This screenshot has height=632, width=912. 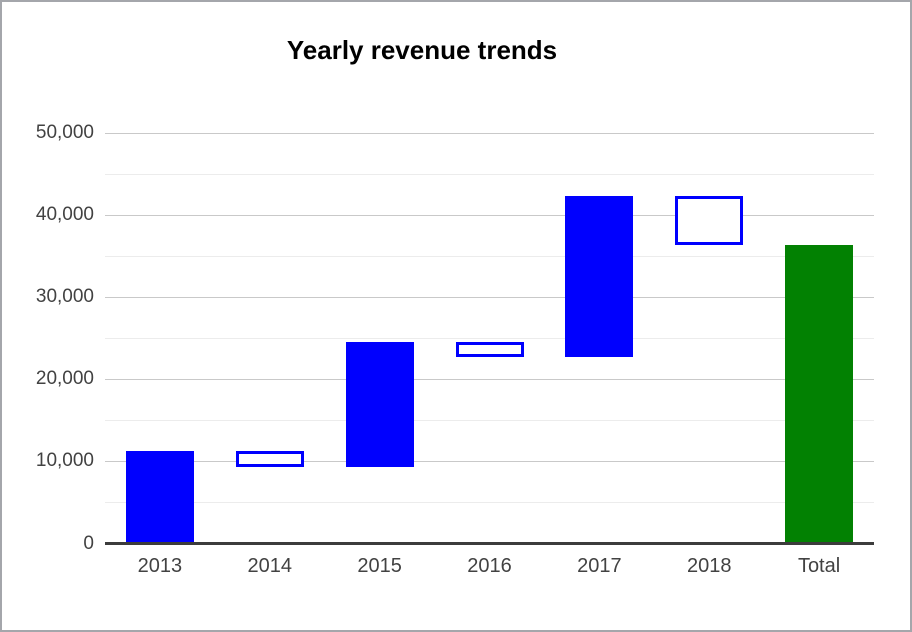 What do you see at coordinates (709, 566) in the screenshot?
I see `x-tick-label-2018: 2018` at bounding box center [709, 566].